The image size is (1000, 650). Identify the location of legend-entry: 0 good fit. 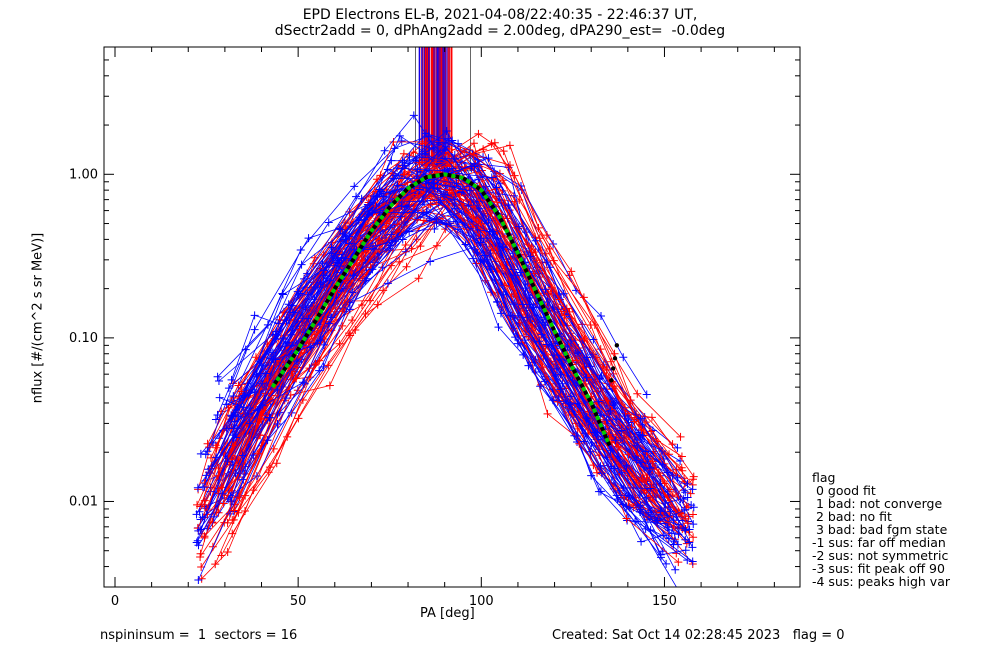
(844, 490).